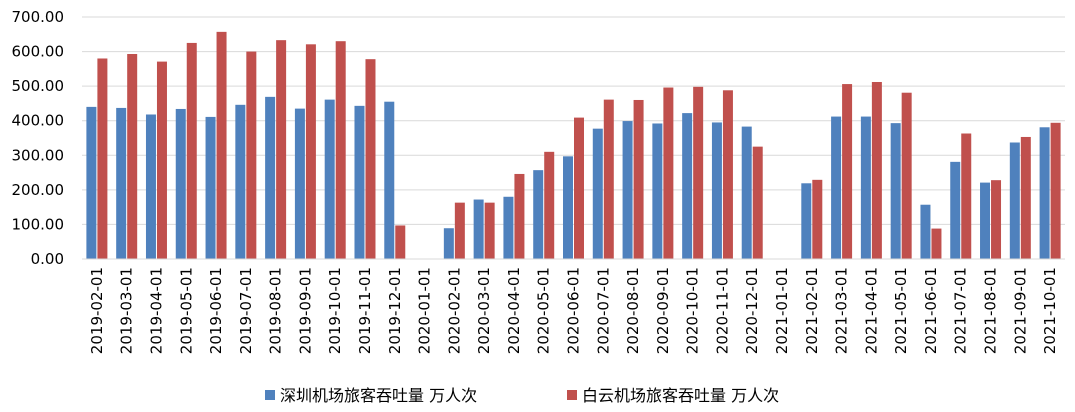 This screenshot has height=412, width=1075. Describe the element at coordinates (38, 17) in the screenshot. I see `y-tick-label: 700.00` at that location.